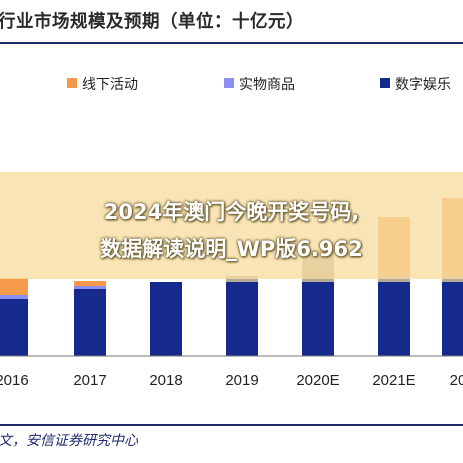 This screenshot has width=463, height=463. What do you see at coordinates (231, 249) in the screenshot?
I see `overlay-text-line2: 数据解读说明_WP版6.962` at bounding box center [231, 249].